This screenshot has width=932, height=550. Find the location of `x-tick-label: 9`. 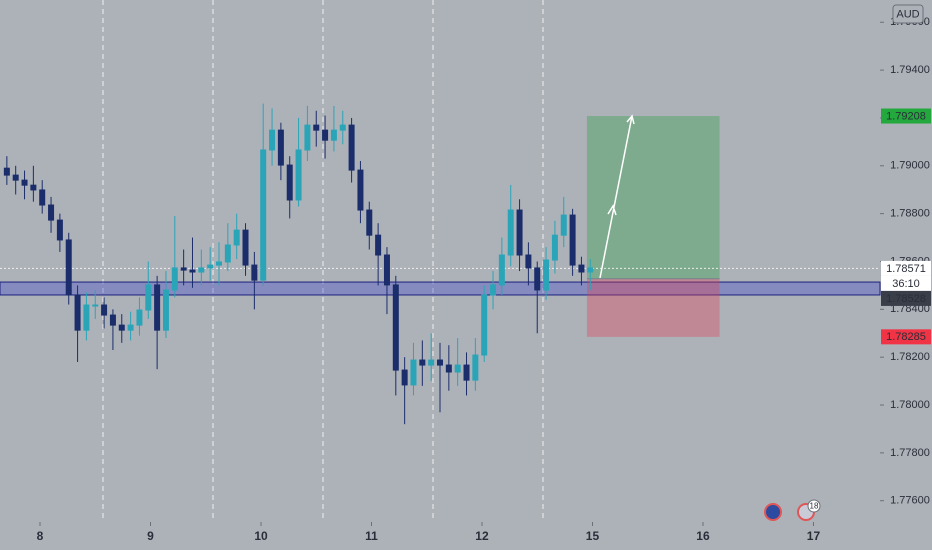

x-tick-label: 9 is located at coordinates (150, 536).